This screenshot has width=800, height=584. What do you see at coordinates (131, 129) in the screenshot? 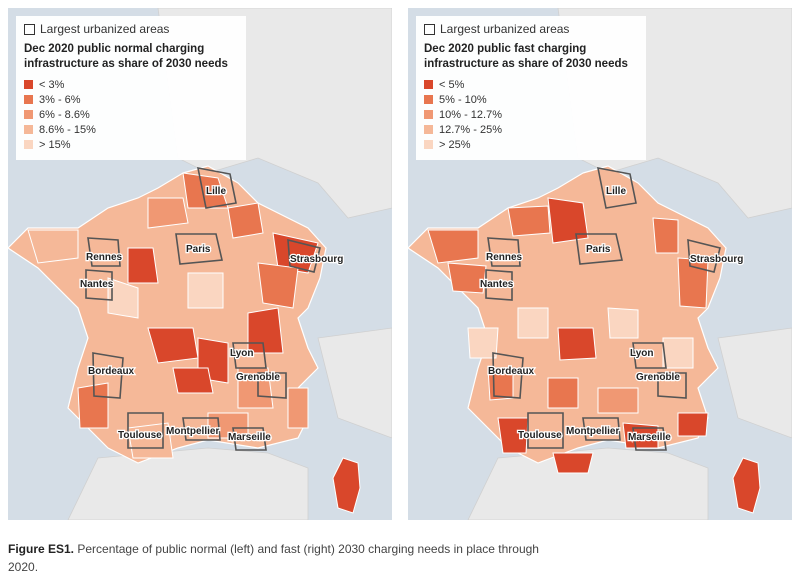
I see `legend-item: 8.6% - 15%` at bounding box center [131, 129].